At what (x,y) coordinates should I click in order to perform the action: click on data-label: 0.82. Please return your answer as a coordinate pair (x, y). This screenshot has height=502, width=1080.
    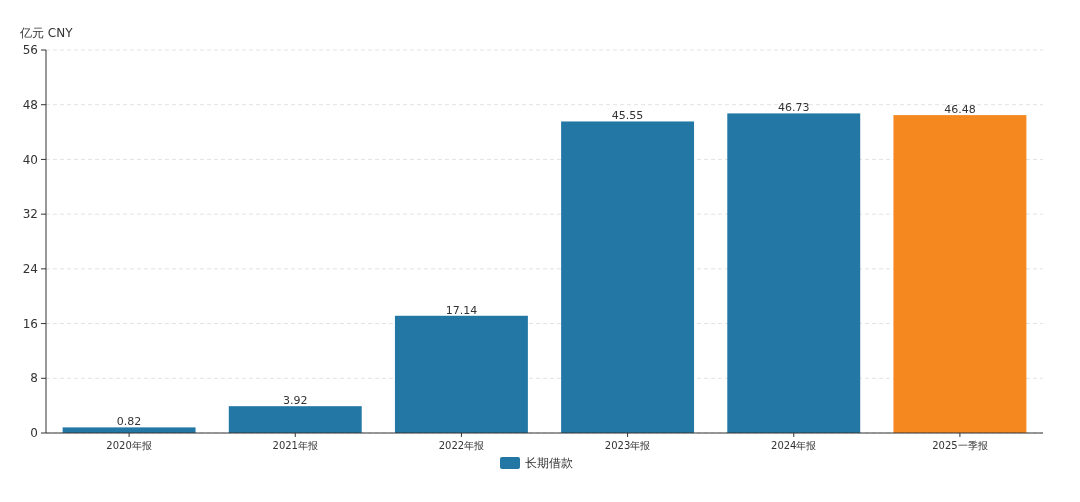
    Looking at the image, I should click on (129, 422).